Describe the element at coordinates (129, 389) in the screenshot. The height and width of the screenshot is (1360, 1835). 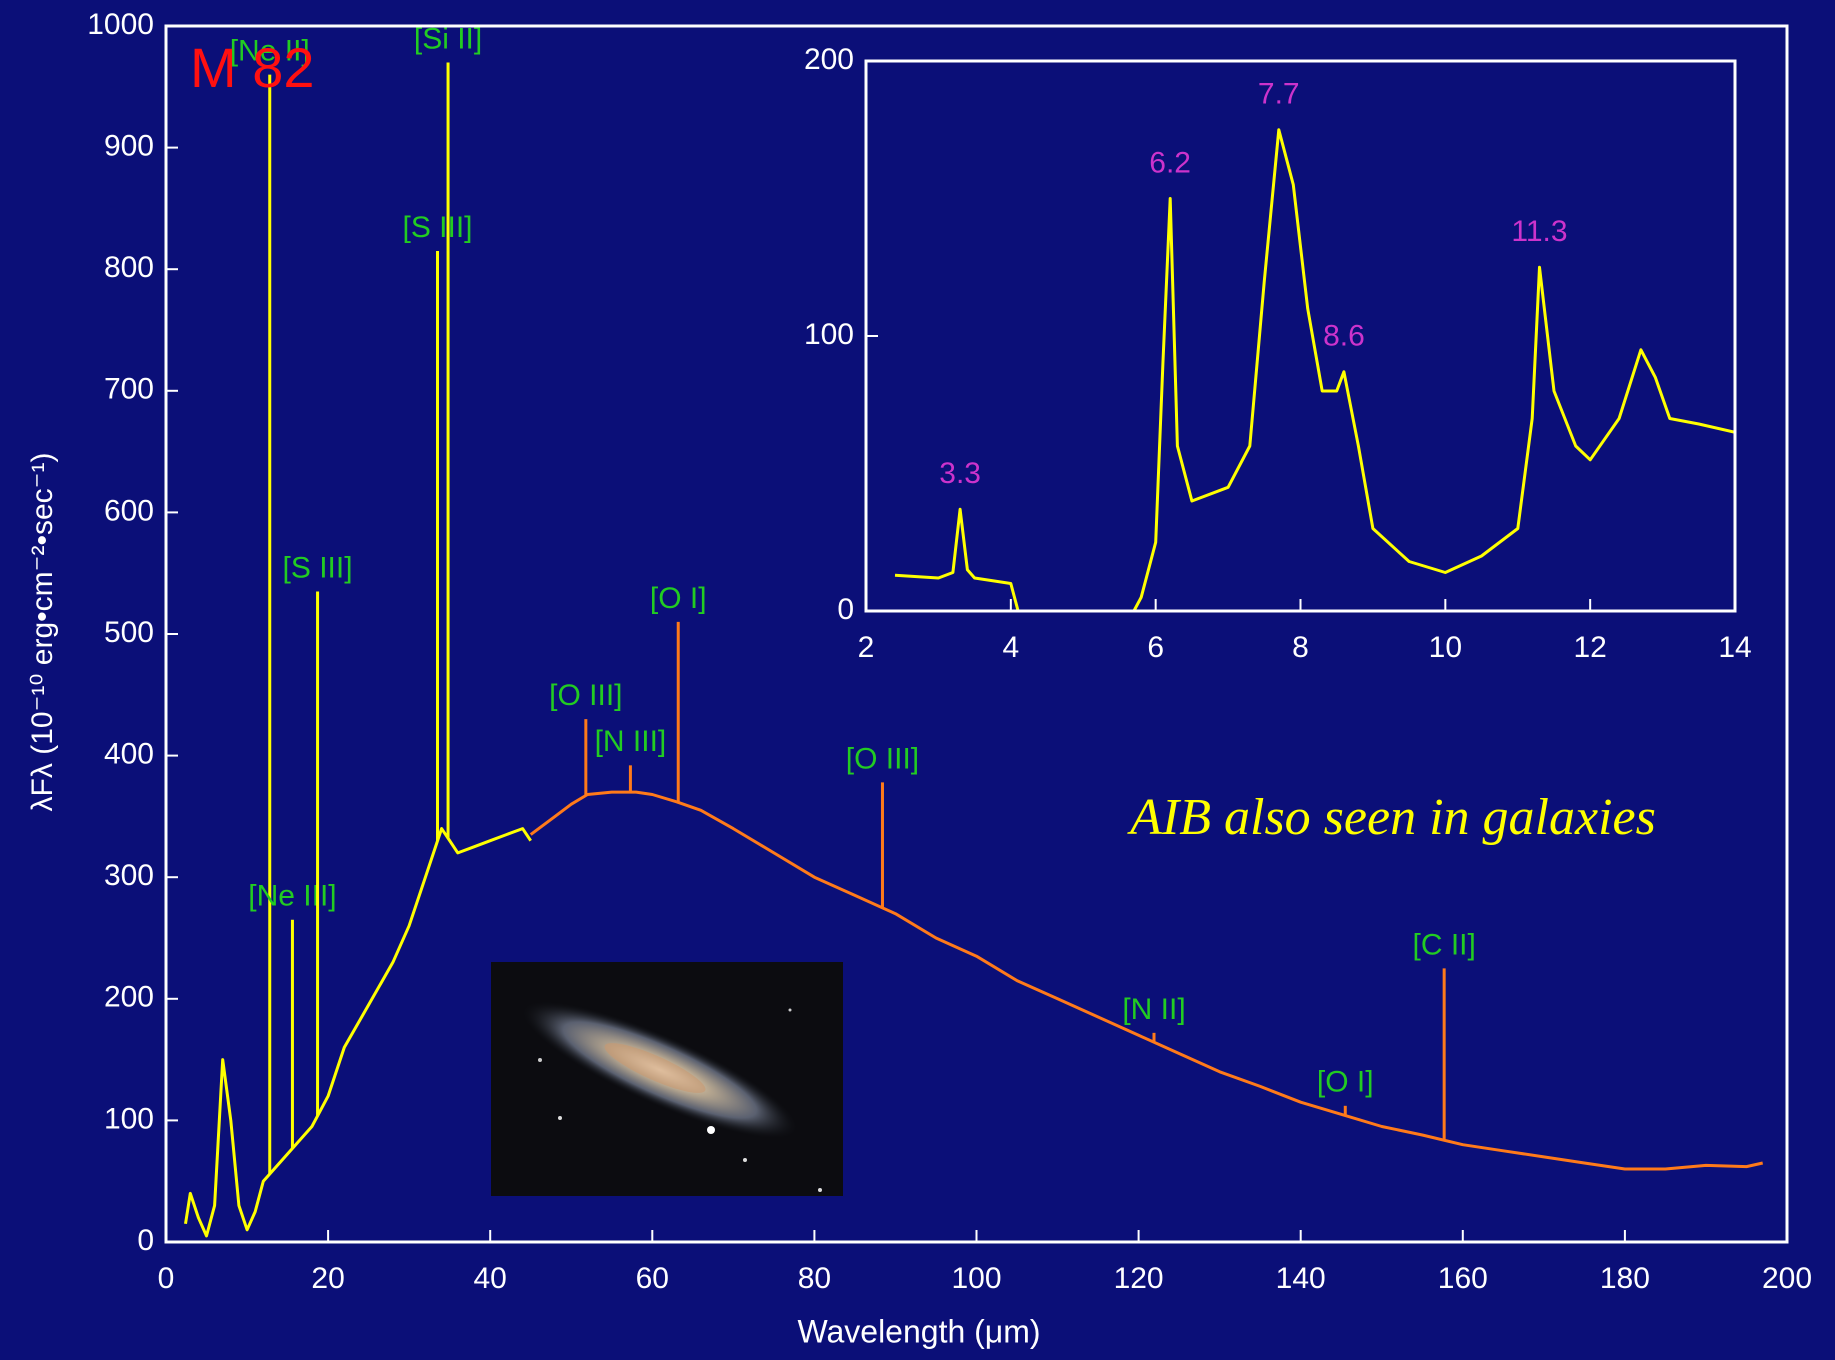
I see `y-tick-label: 700` at that location.